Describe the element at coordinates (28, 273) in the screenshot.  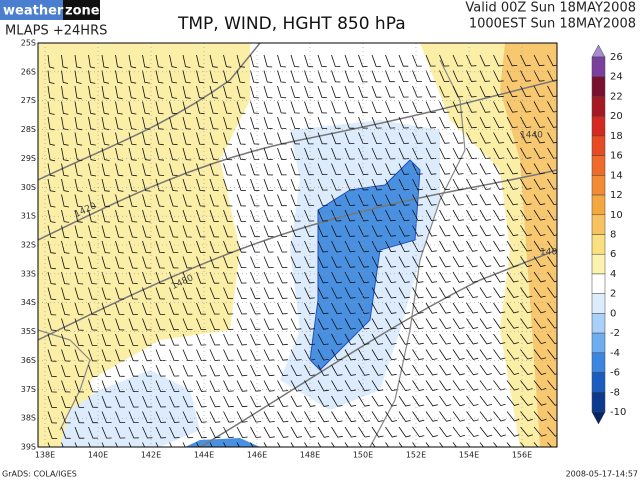
I see `lat-label: 33S` at that location.